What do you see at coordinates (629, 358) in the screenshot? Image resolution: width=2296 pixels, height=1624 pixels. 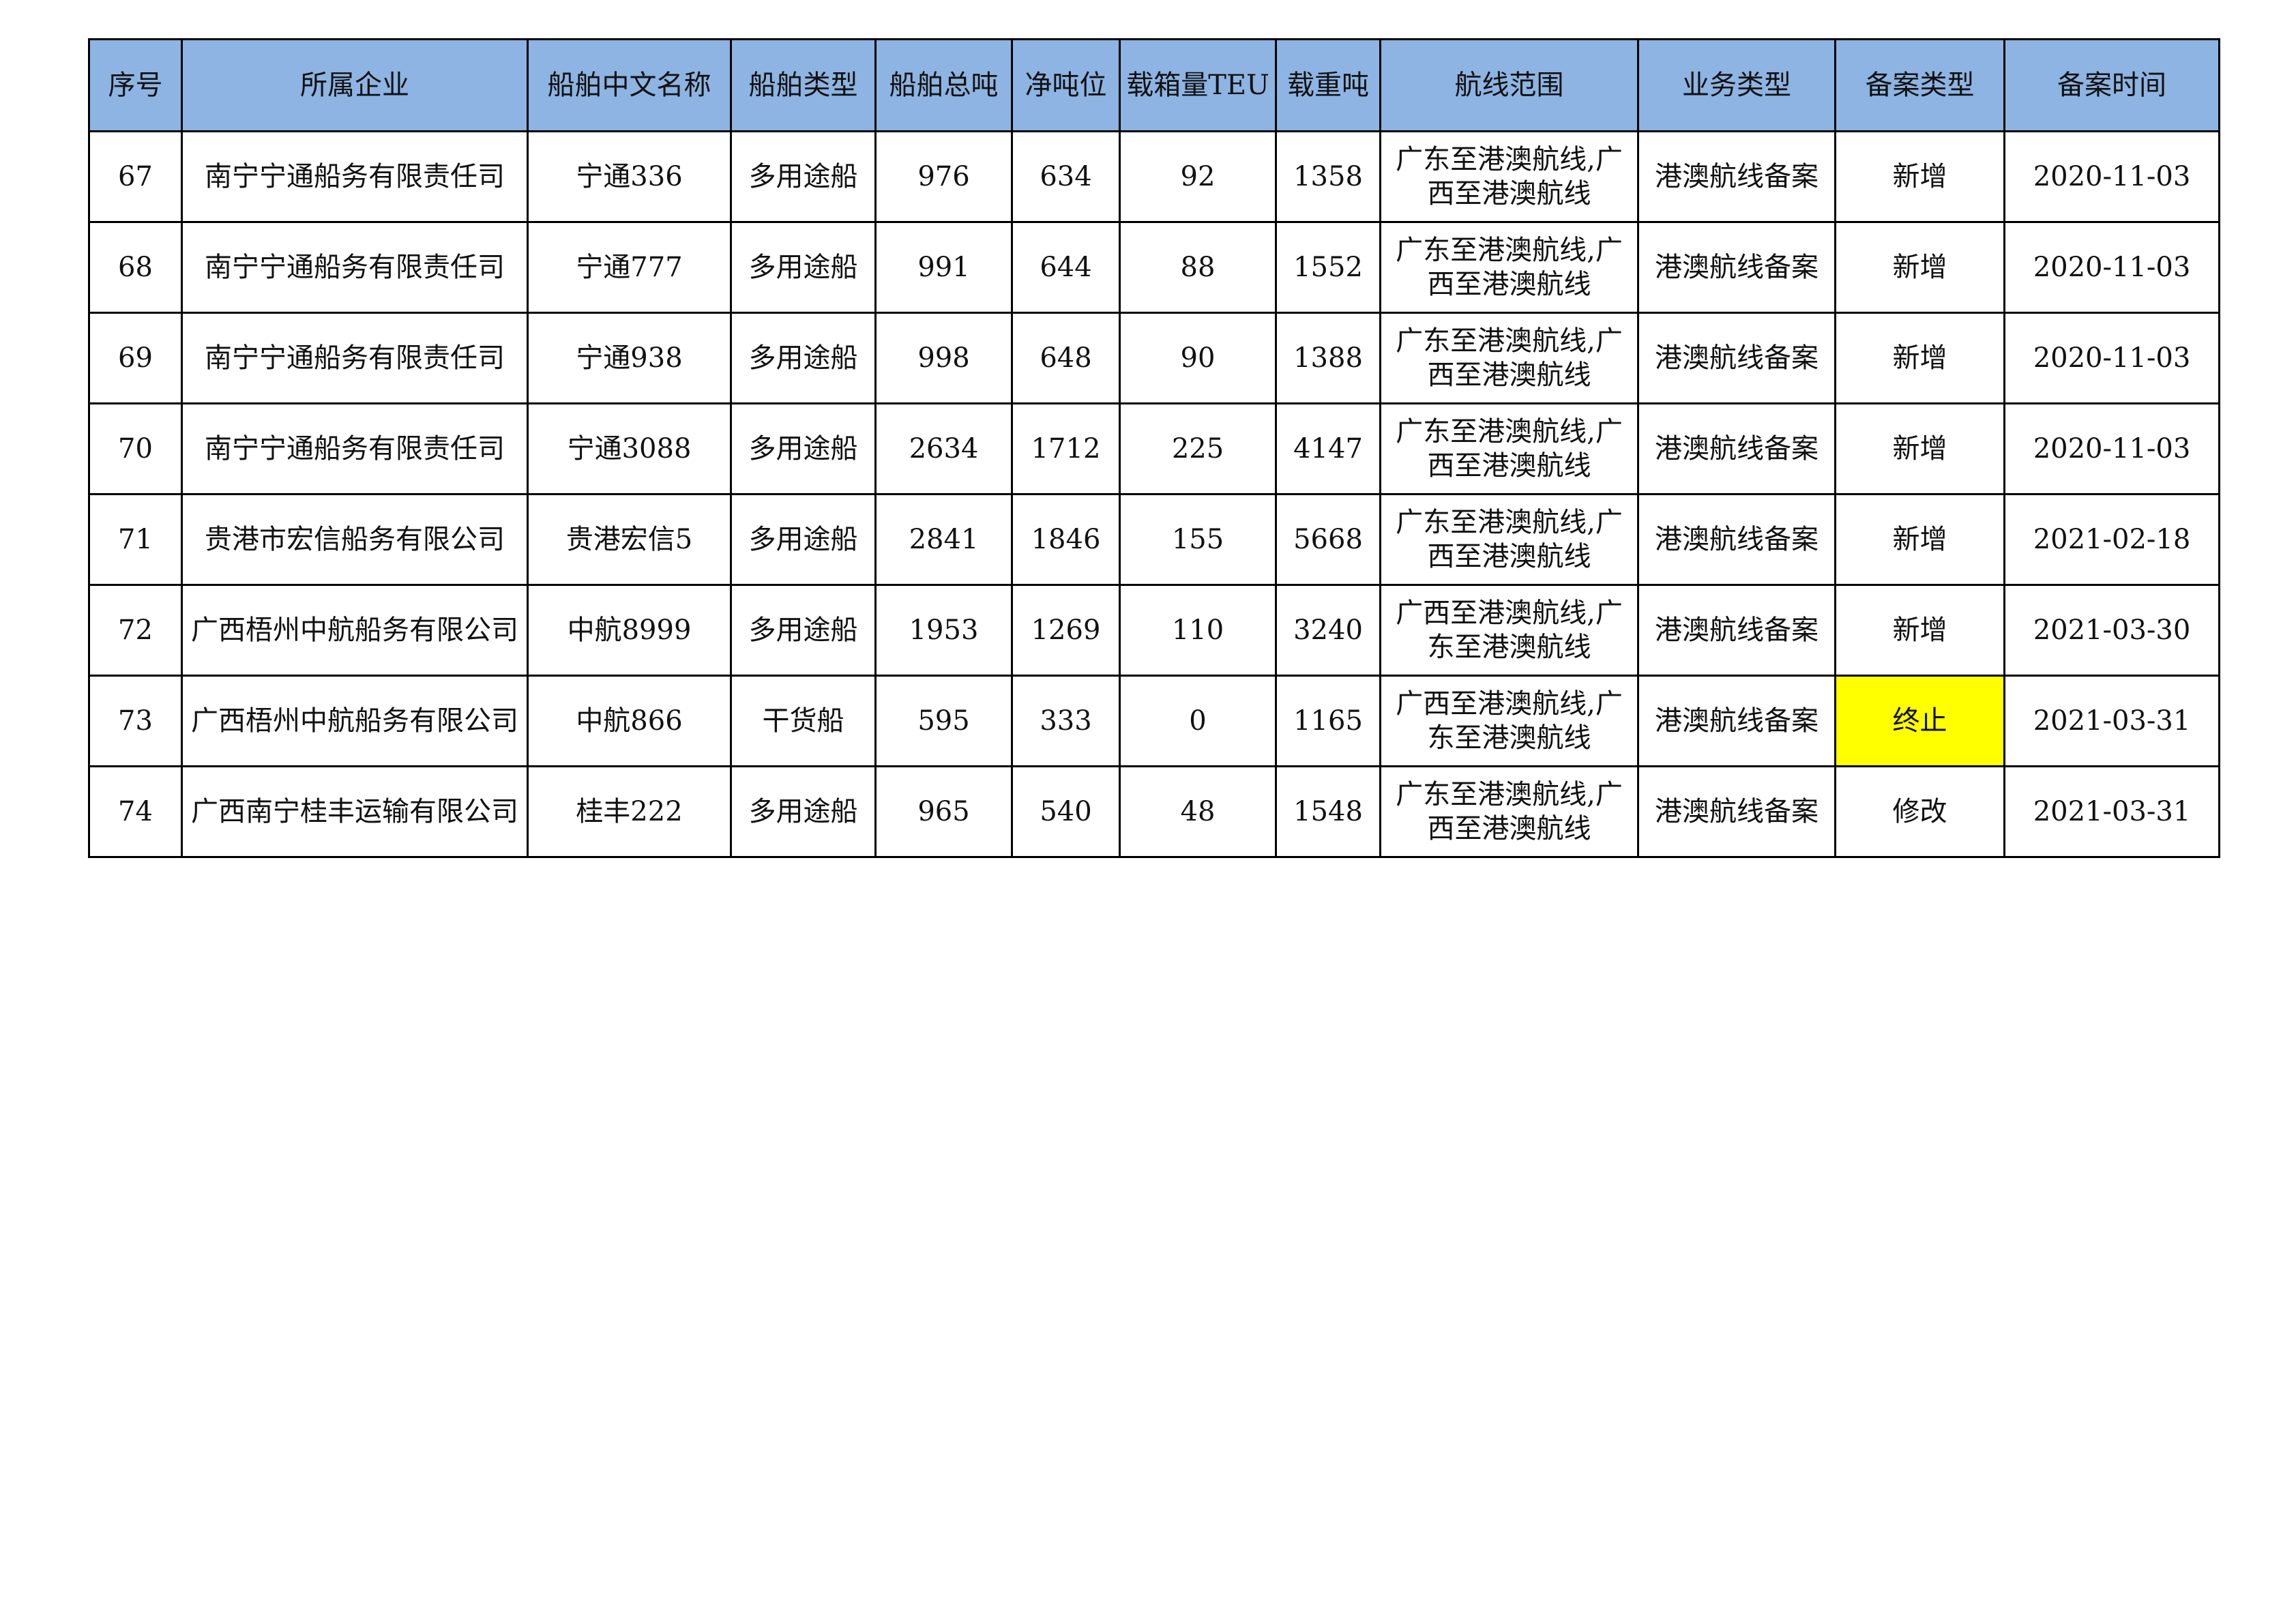 I see `cell-ship-name: 宁通938` at bounding box center [629, 358].